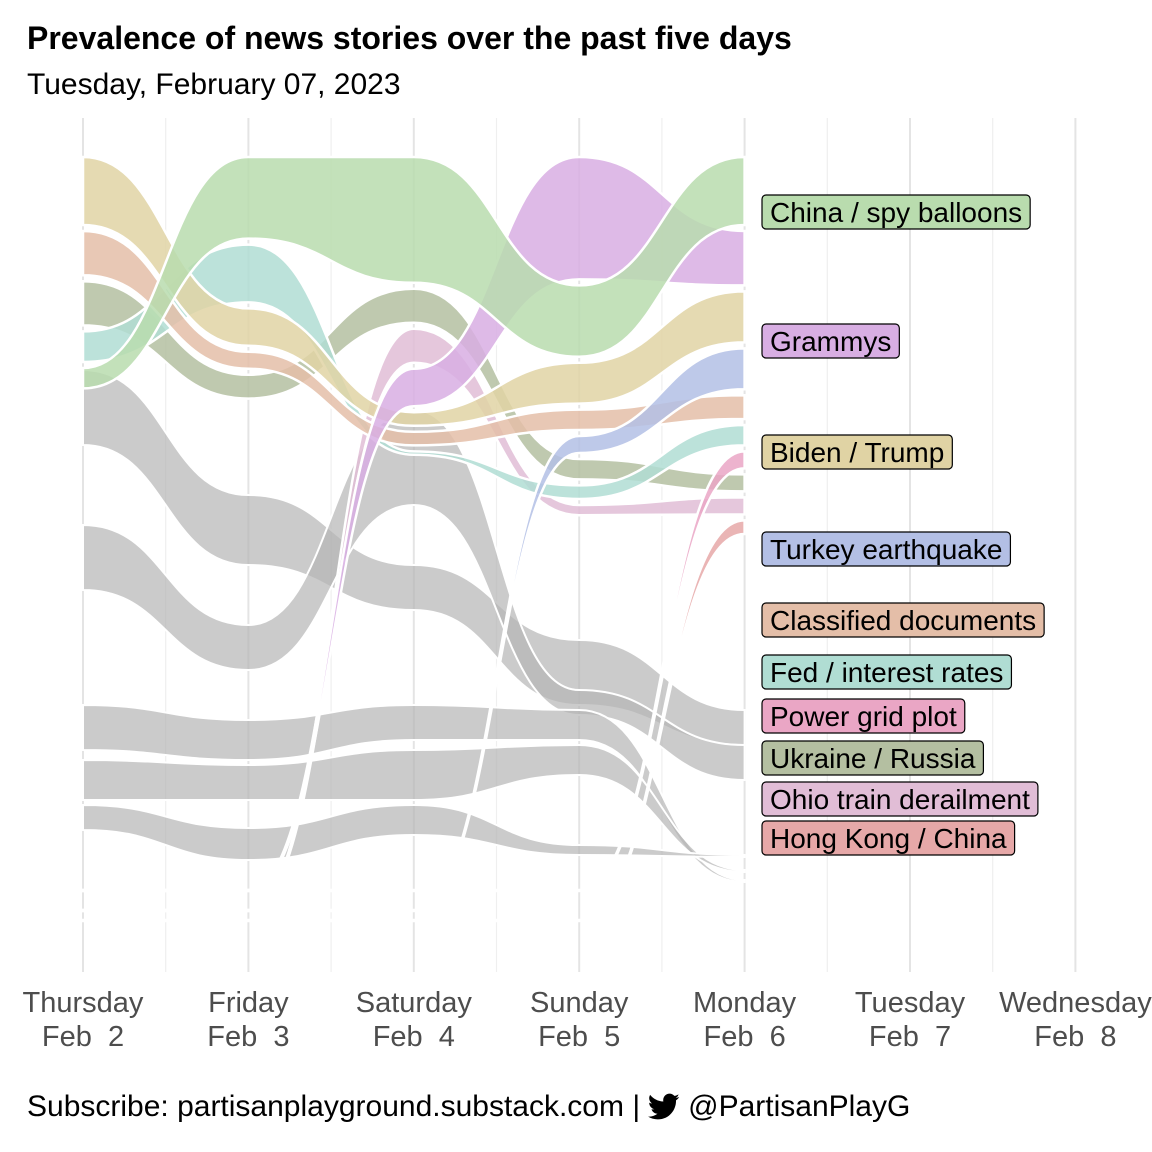  I want to click on story-label: Fed / interest rates, so click(887, 672).